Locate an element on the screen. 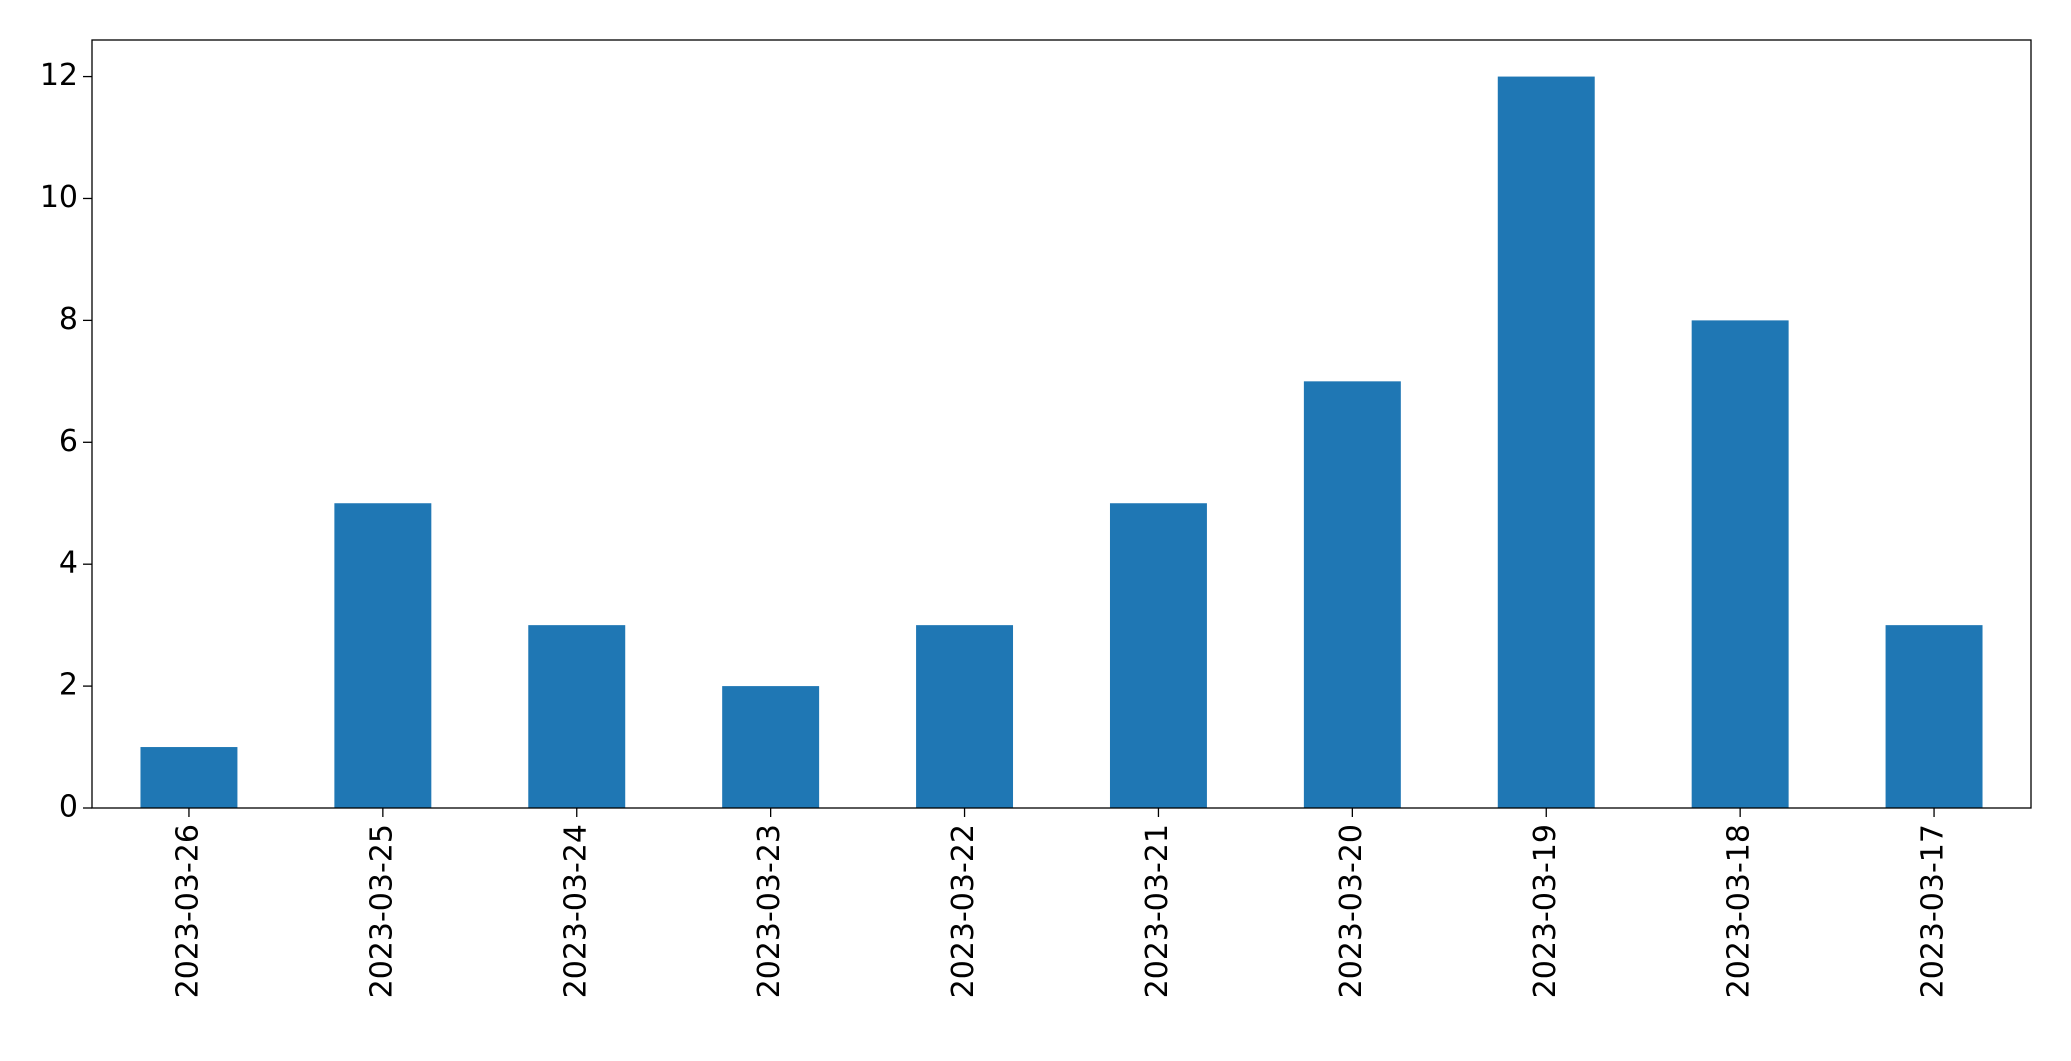  x-tick-label: 2023-03-26 is located at coordinates (187, 911).